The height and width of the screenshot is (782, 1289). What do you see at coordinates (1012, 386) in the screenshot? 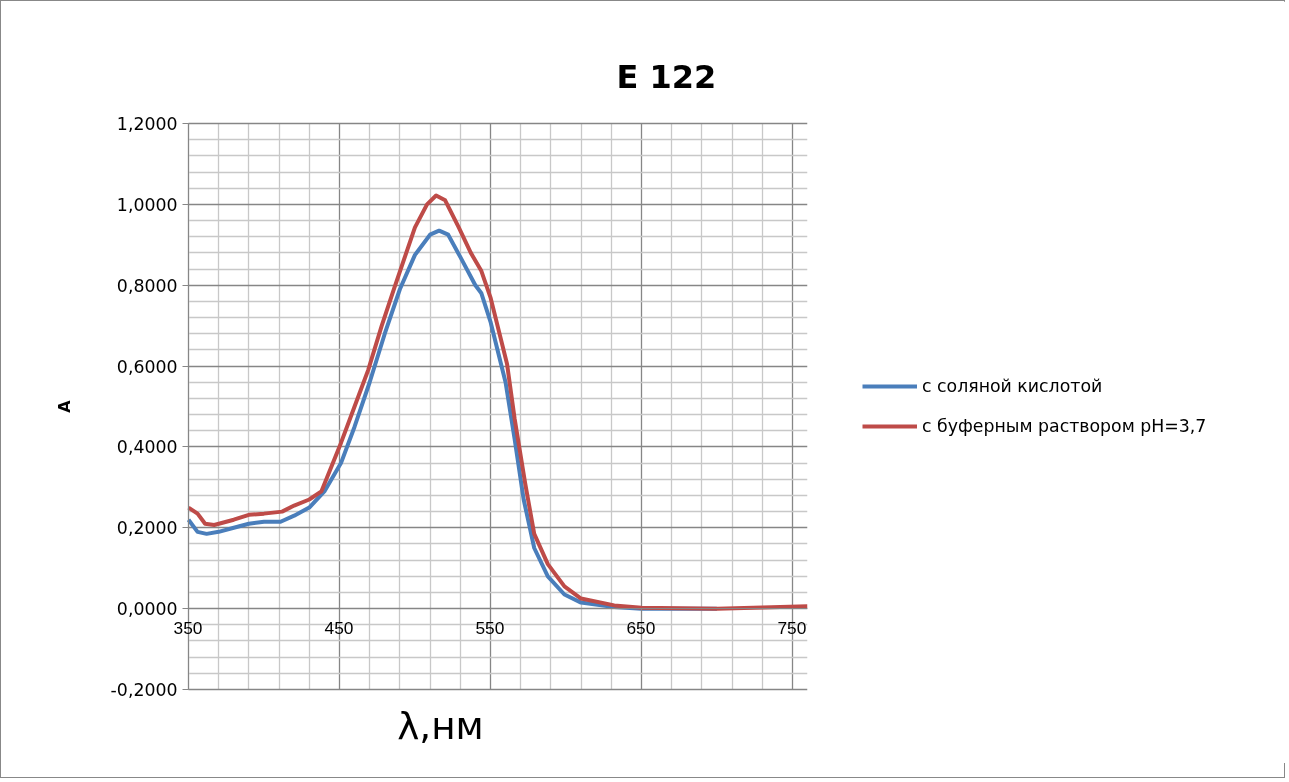
I see `legend-label: с соляной кислотой` at bounding box center [1012, 386].